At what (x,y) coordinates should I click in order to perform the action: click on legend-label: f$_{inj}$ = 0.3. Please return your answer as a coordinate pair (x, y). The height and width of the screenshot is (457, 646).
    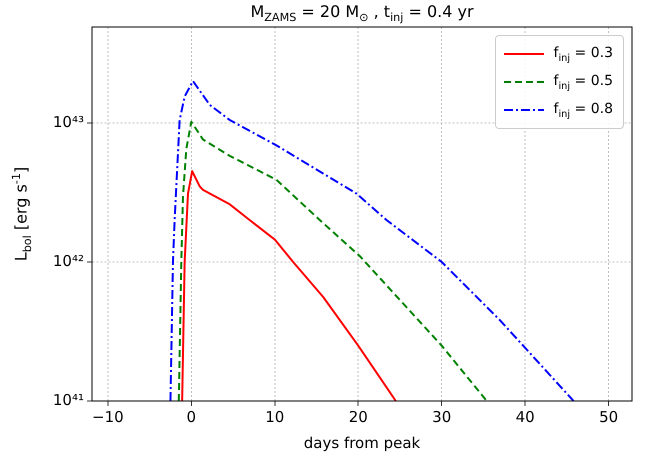
    Looking at the image, I should click on (583, 54).